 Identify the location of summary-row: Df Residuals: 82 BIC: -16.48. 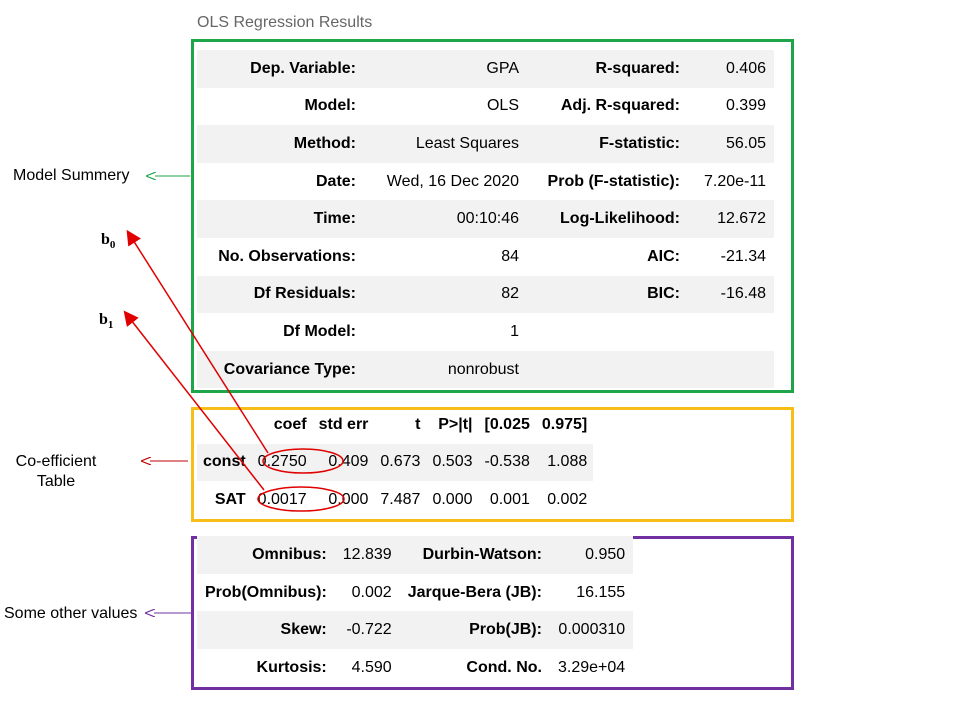
(485, 294).